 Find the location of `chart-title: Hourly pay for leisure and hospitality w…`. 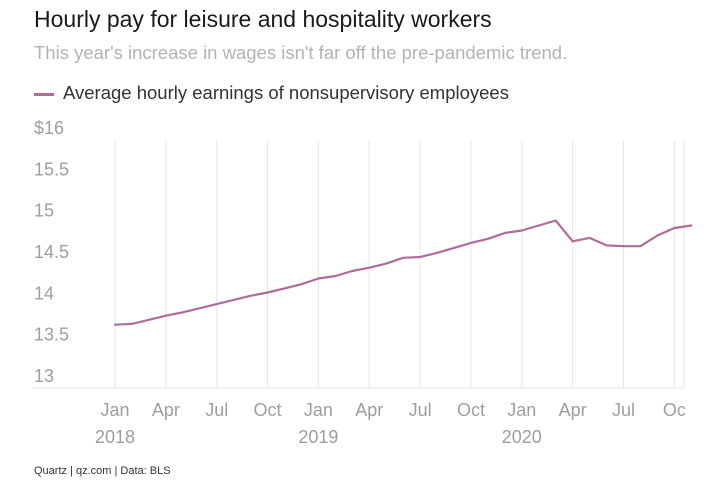

chart-title: Hourly pay for leisure and hospitality w… is located at coordinates (263, 19).